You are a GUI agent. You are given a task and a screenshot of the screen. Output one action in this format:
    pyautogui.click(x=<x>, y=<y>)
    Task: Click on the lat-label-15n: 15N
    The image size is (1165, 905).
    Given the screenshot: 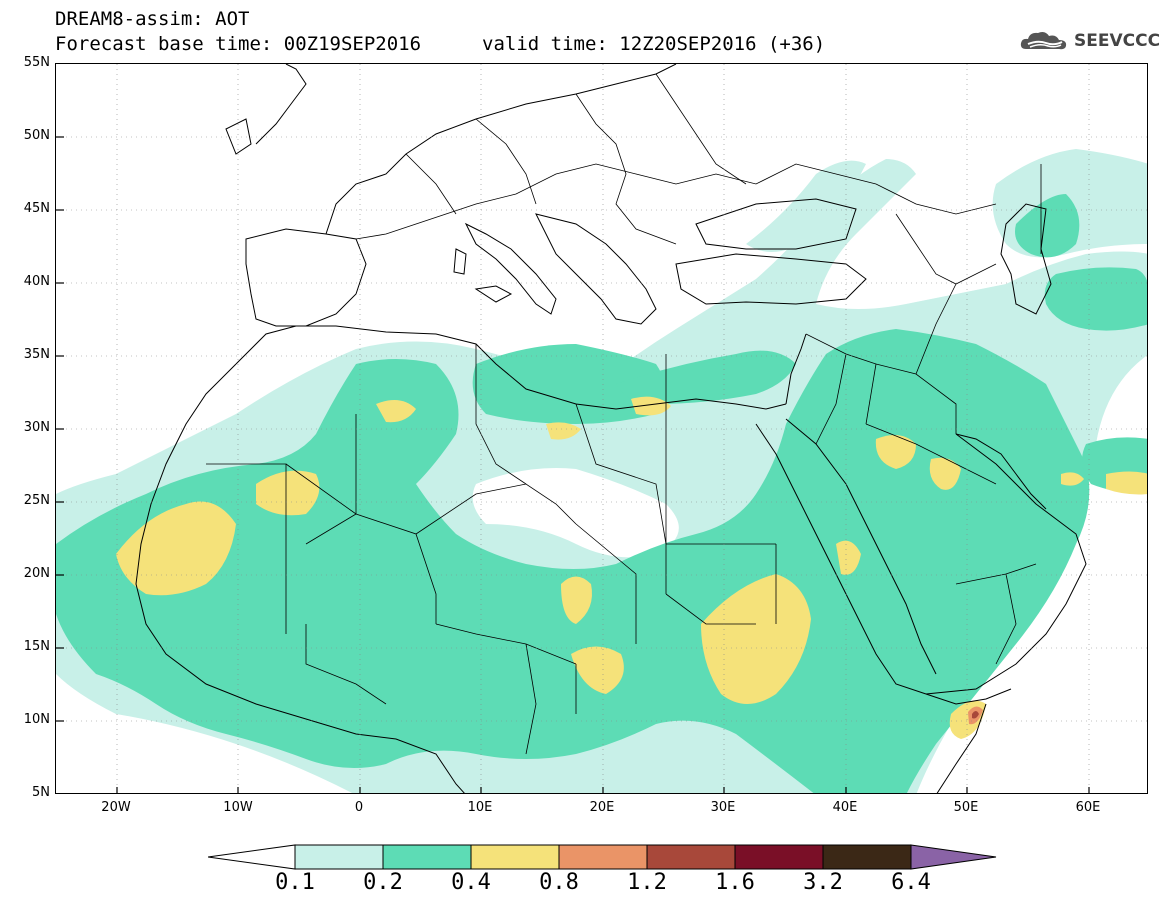 What is the action you would take?
    pyautogui.click(x=36, y=646)
    